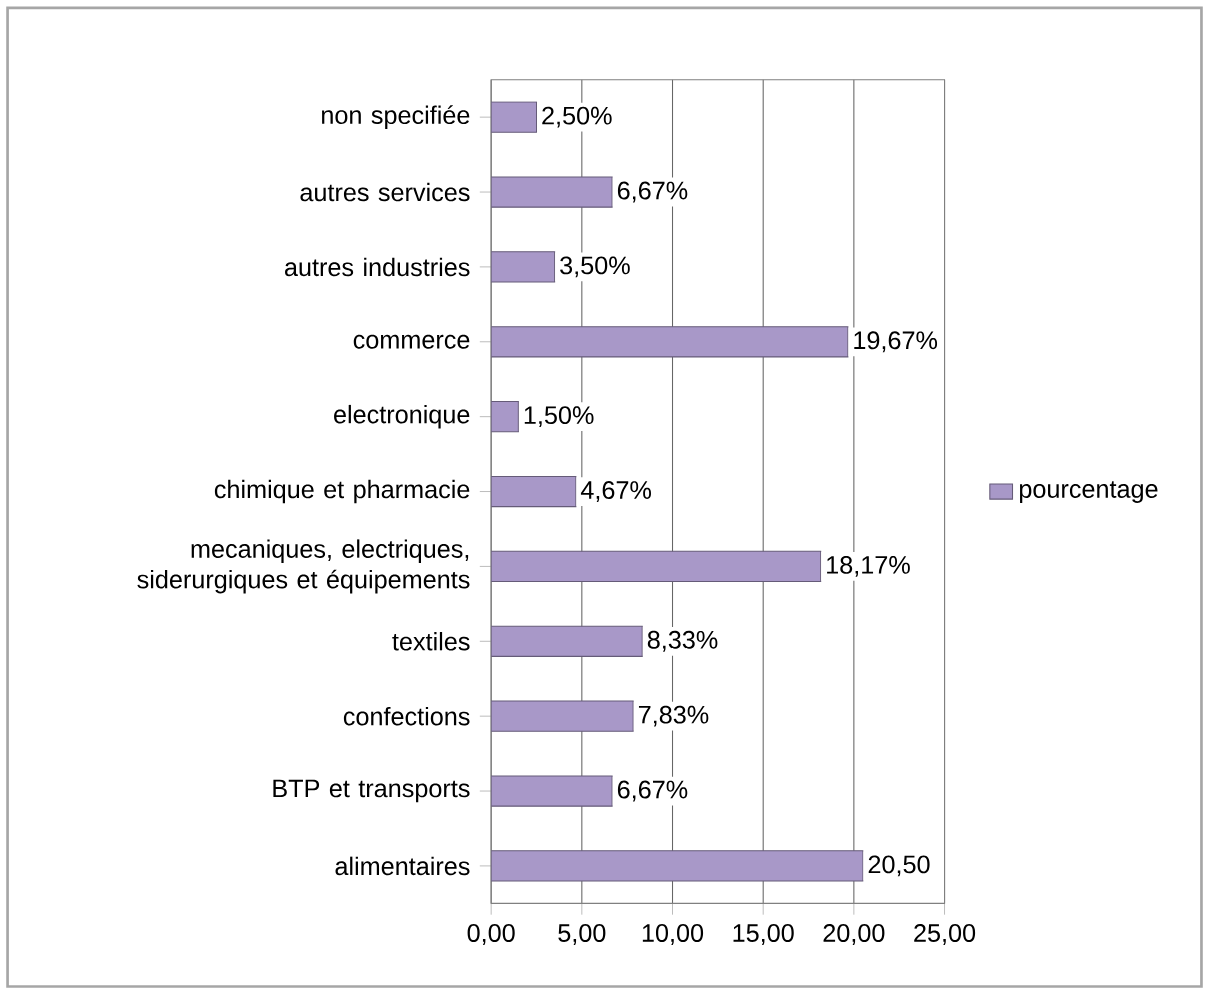  What do you see at coordinates (303, 566) in the screenshot?
I see `y-tick-label: mecaniques, electriques, siderurgiques et équipements` at bounding box center [303, 566].